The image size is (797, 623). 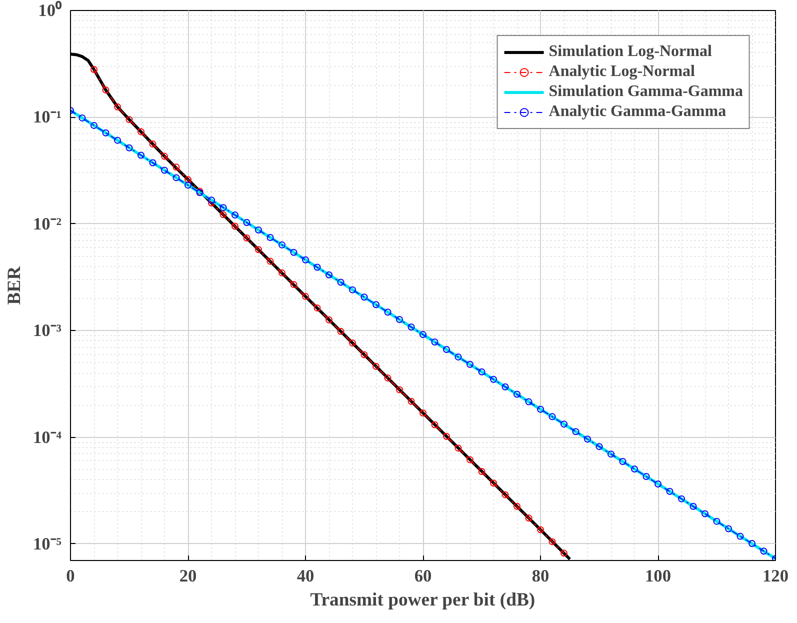 I want to click on y-tick-label: 10⁻³, so click(x=47, y=330).